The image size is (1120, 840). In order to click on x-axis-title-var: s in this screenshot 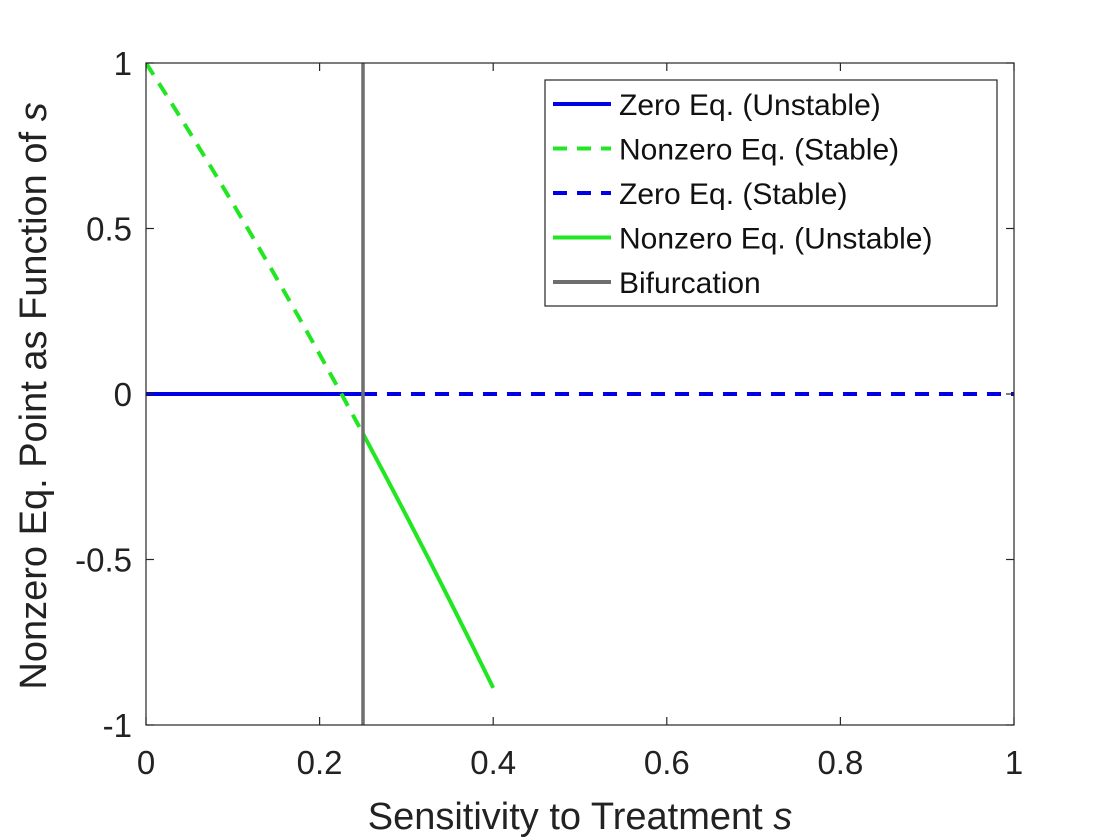, I will do `click(782, 817)`.